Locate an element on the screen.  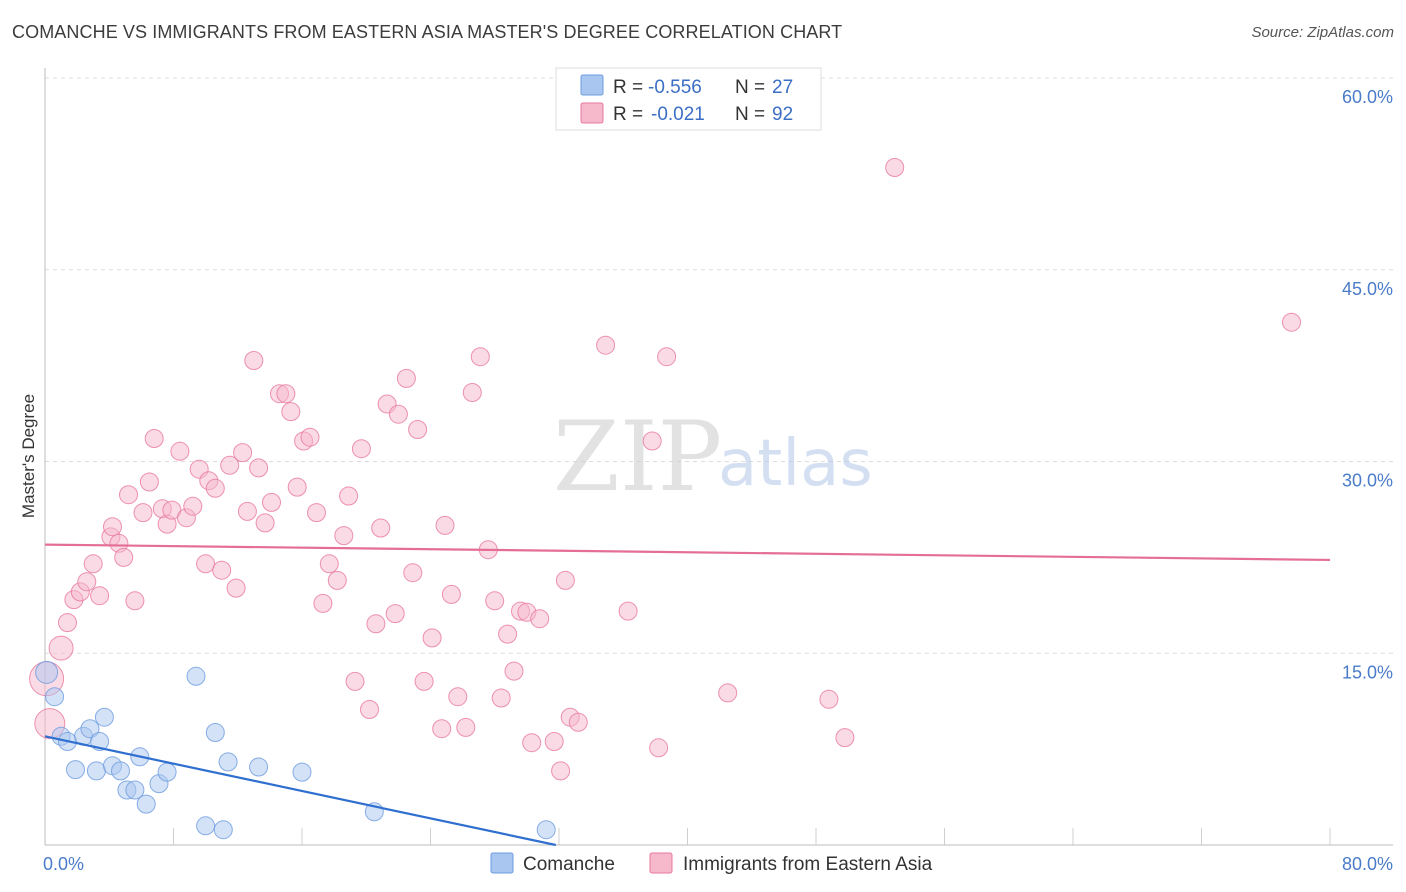
legend-bottom-label-comanche: Comanche is located at coordinates (569, 864).